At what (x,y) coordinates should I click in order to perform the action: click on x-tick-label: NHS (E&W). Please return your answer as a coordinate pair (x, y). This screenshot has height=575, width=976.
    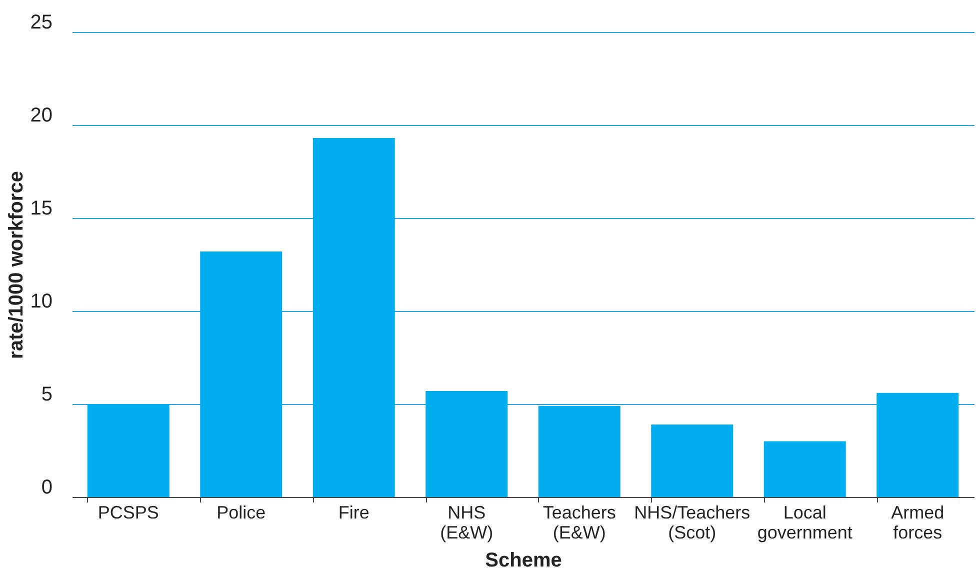
    Looking at the image, I should click on (467, 522).